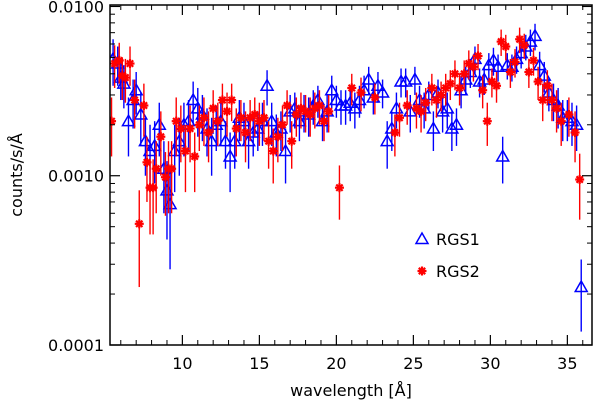 The height and width of the screenshot is (403, 596). I want to click on legend-triangle-icon, so click(422, 238).